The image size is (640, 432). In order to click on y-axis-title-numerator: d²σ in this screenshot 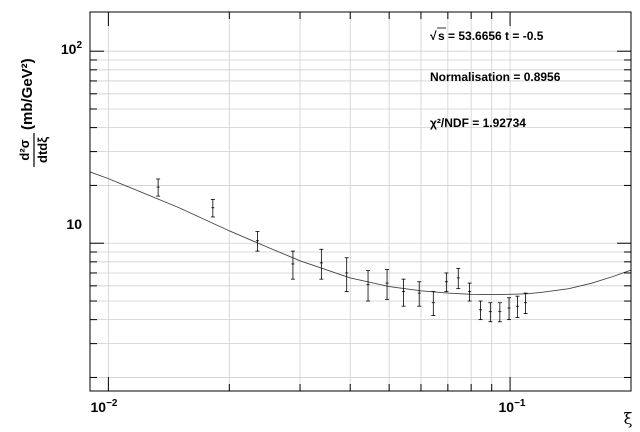, I will do `click(24, 149)`.